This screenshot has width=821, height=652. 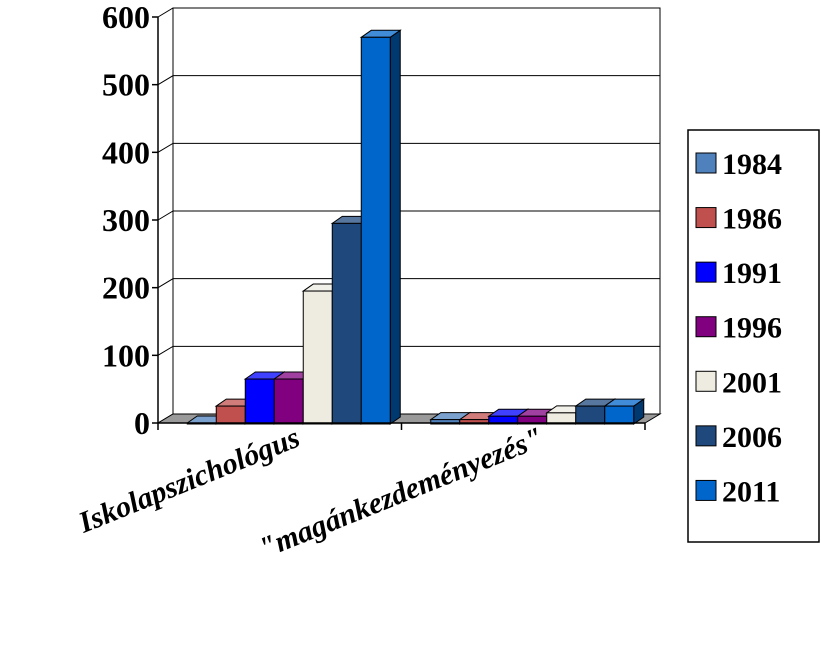 I want to click on y-tick-label-500: 500, so click(x=126, y=85).